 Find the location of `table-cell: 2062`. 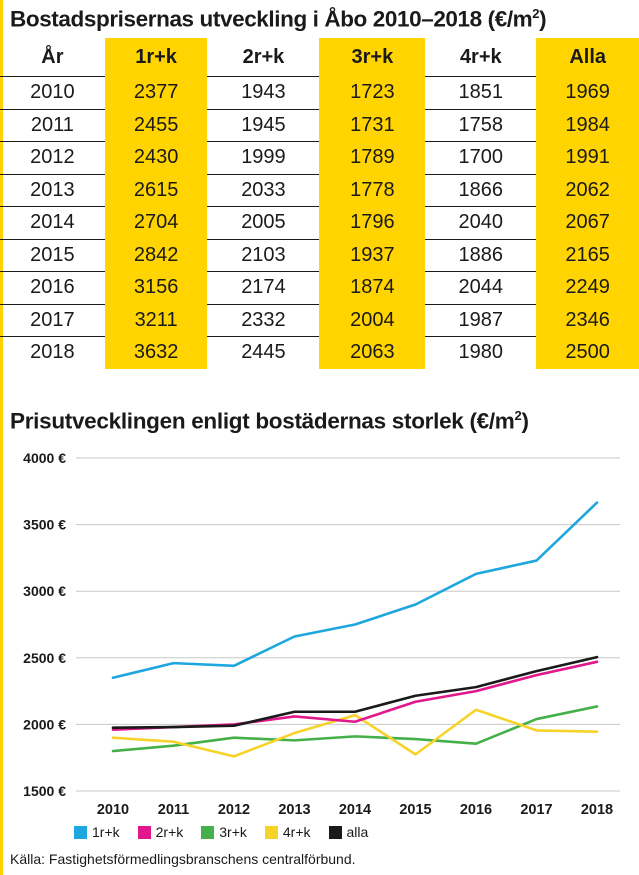

table-cell: 2062 is located at coordinates (587, 190).